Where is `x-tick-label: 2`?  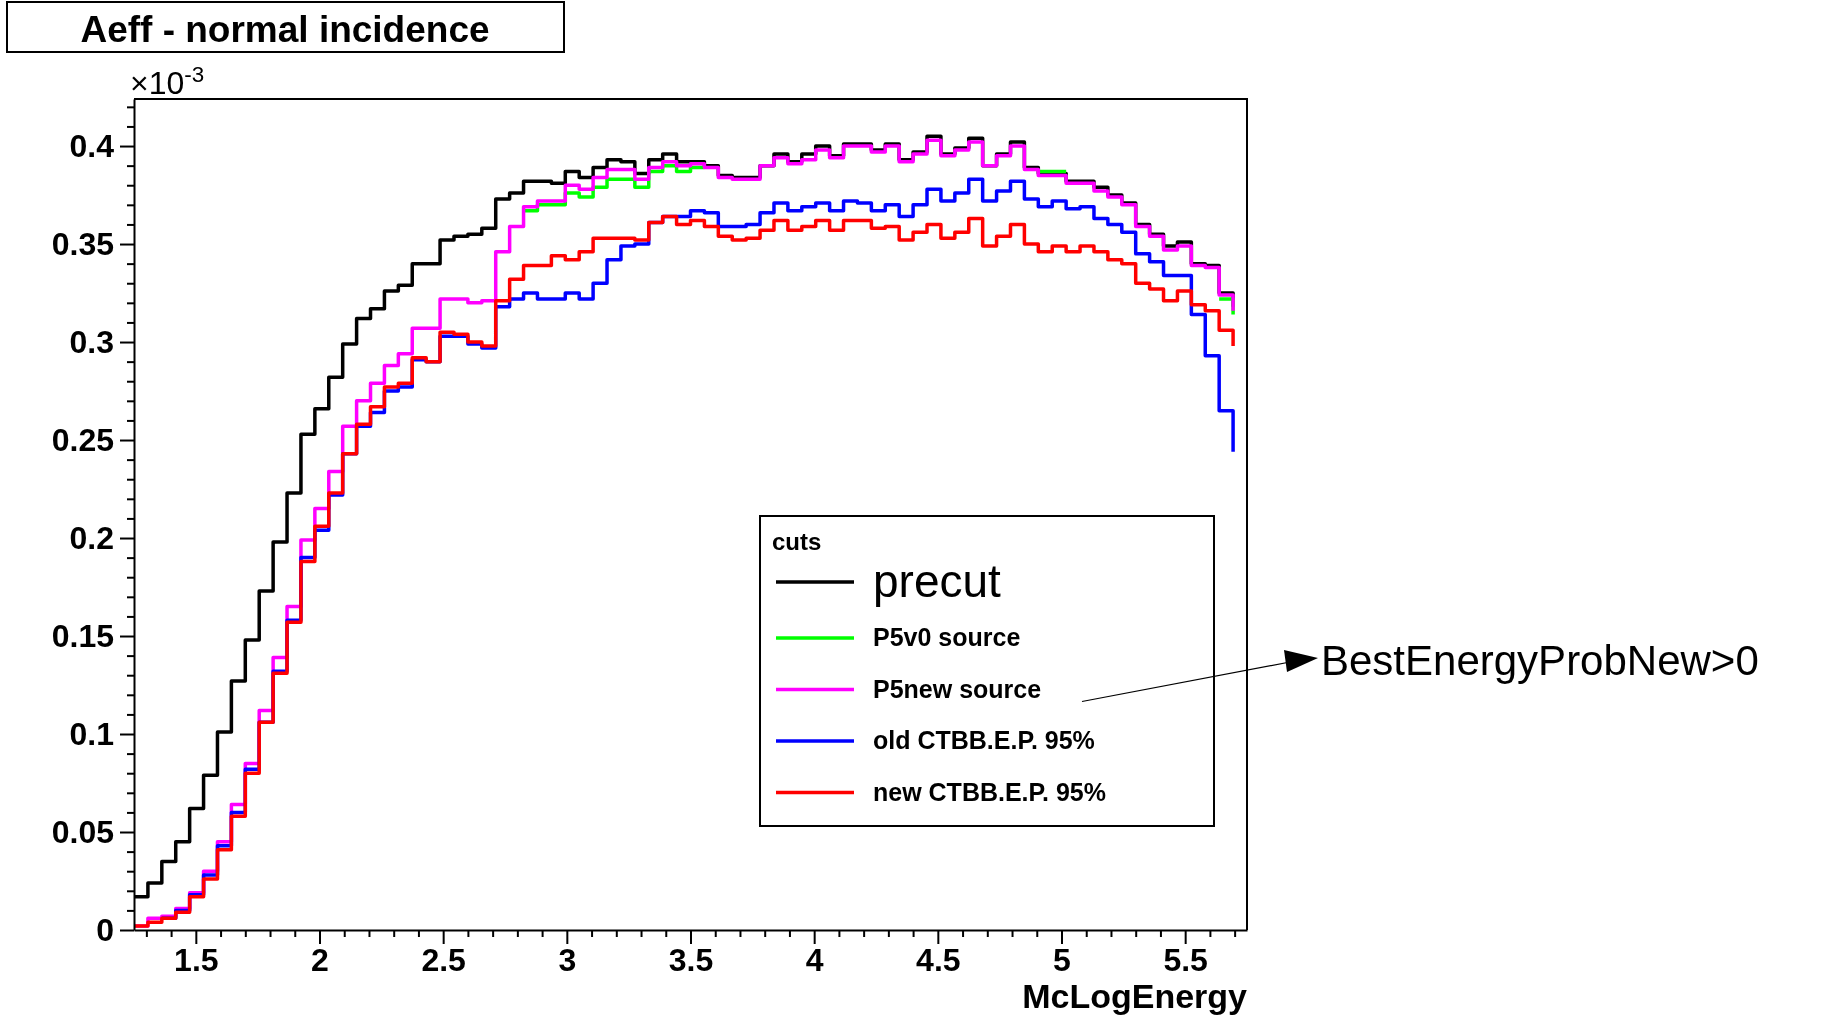
x-tick-label: 2 is located at coordinates (320, 959).